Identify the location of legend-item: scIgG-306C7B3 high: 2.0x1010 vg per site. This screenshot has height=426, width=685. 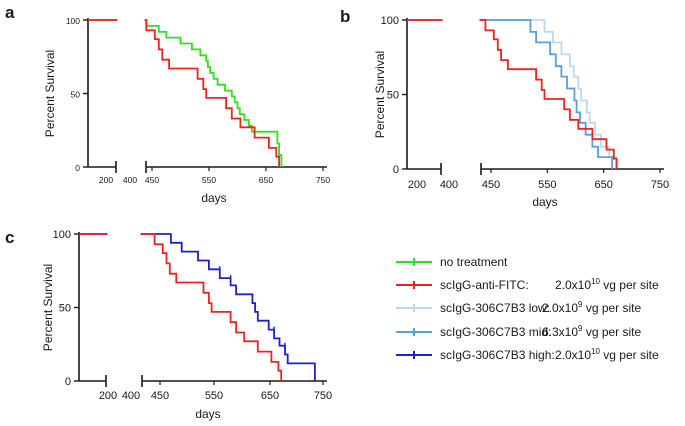
(527, 354).